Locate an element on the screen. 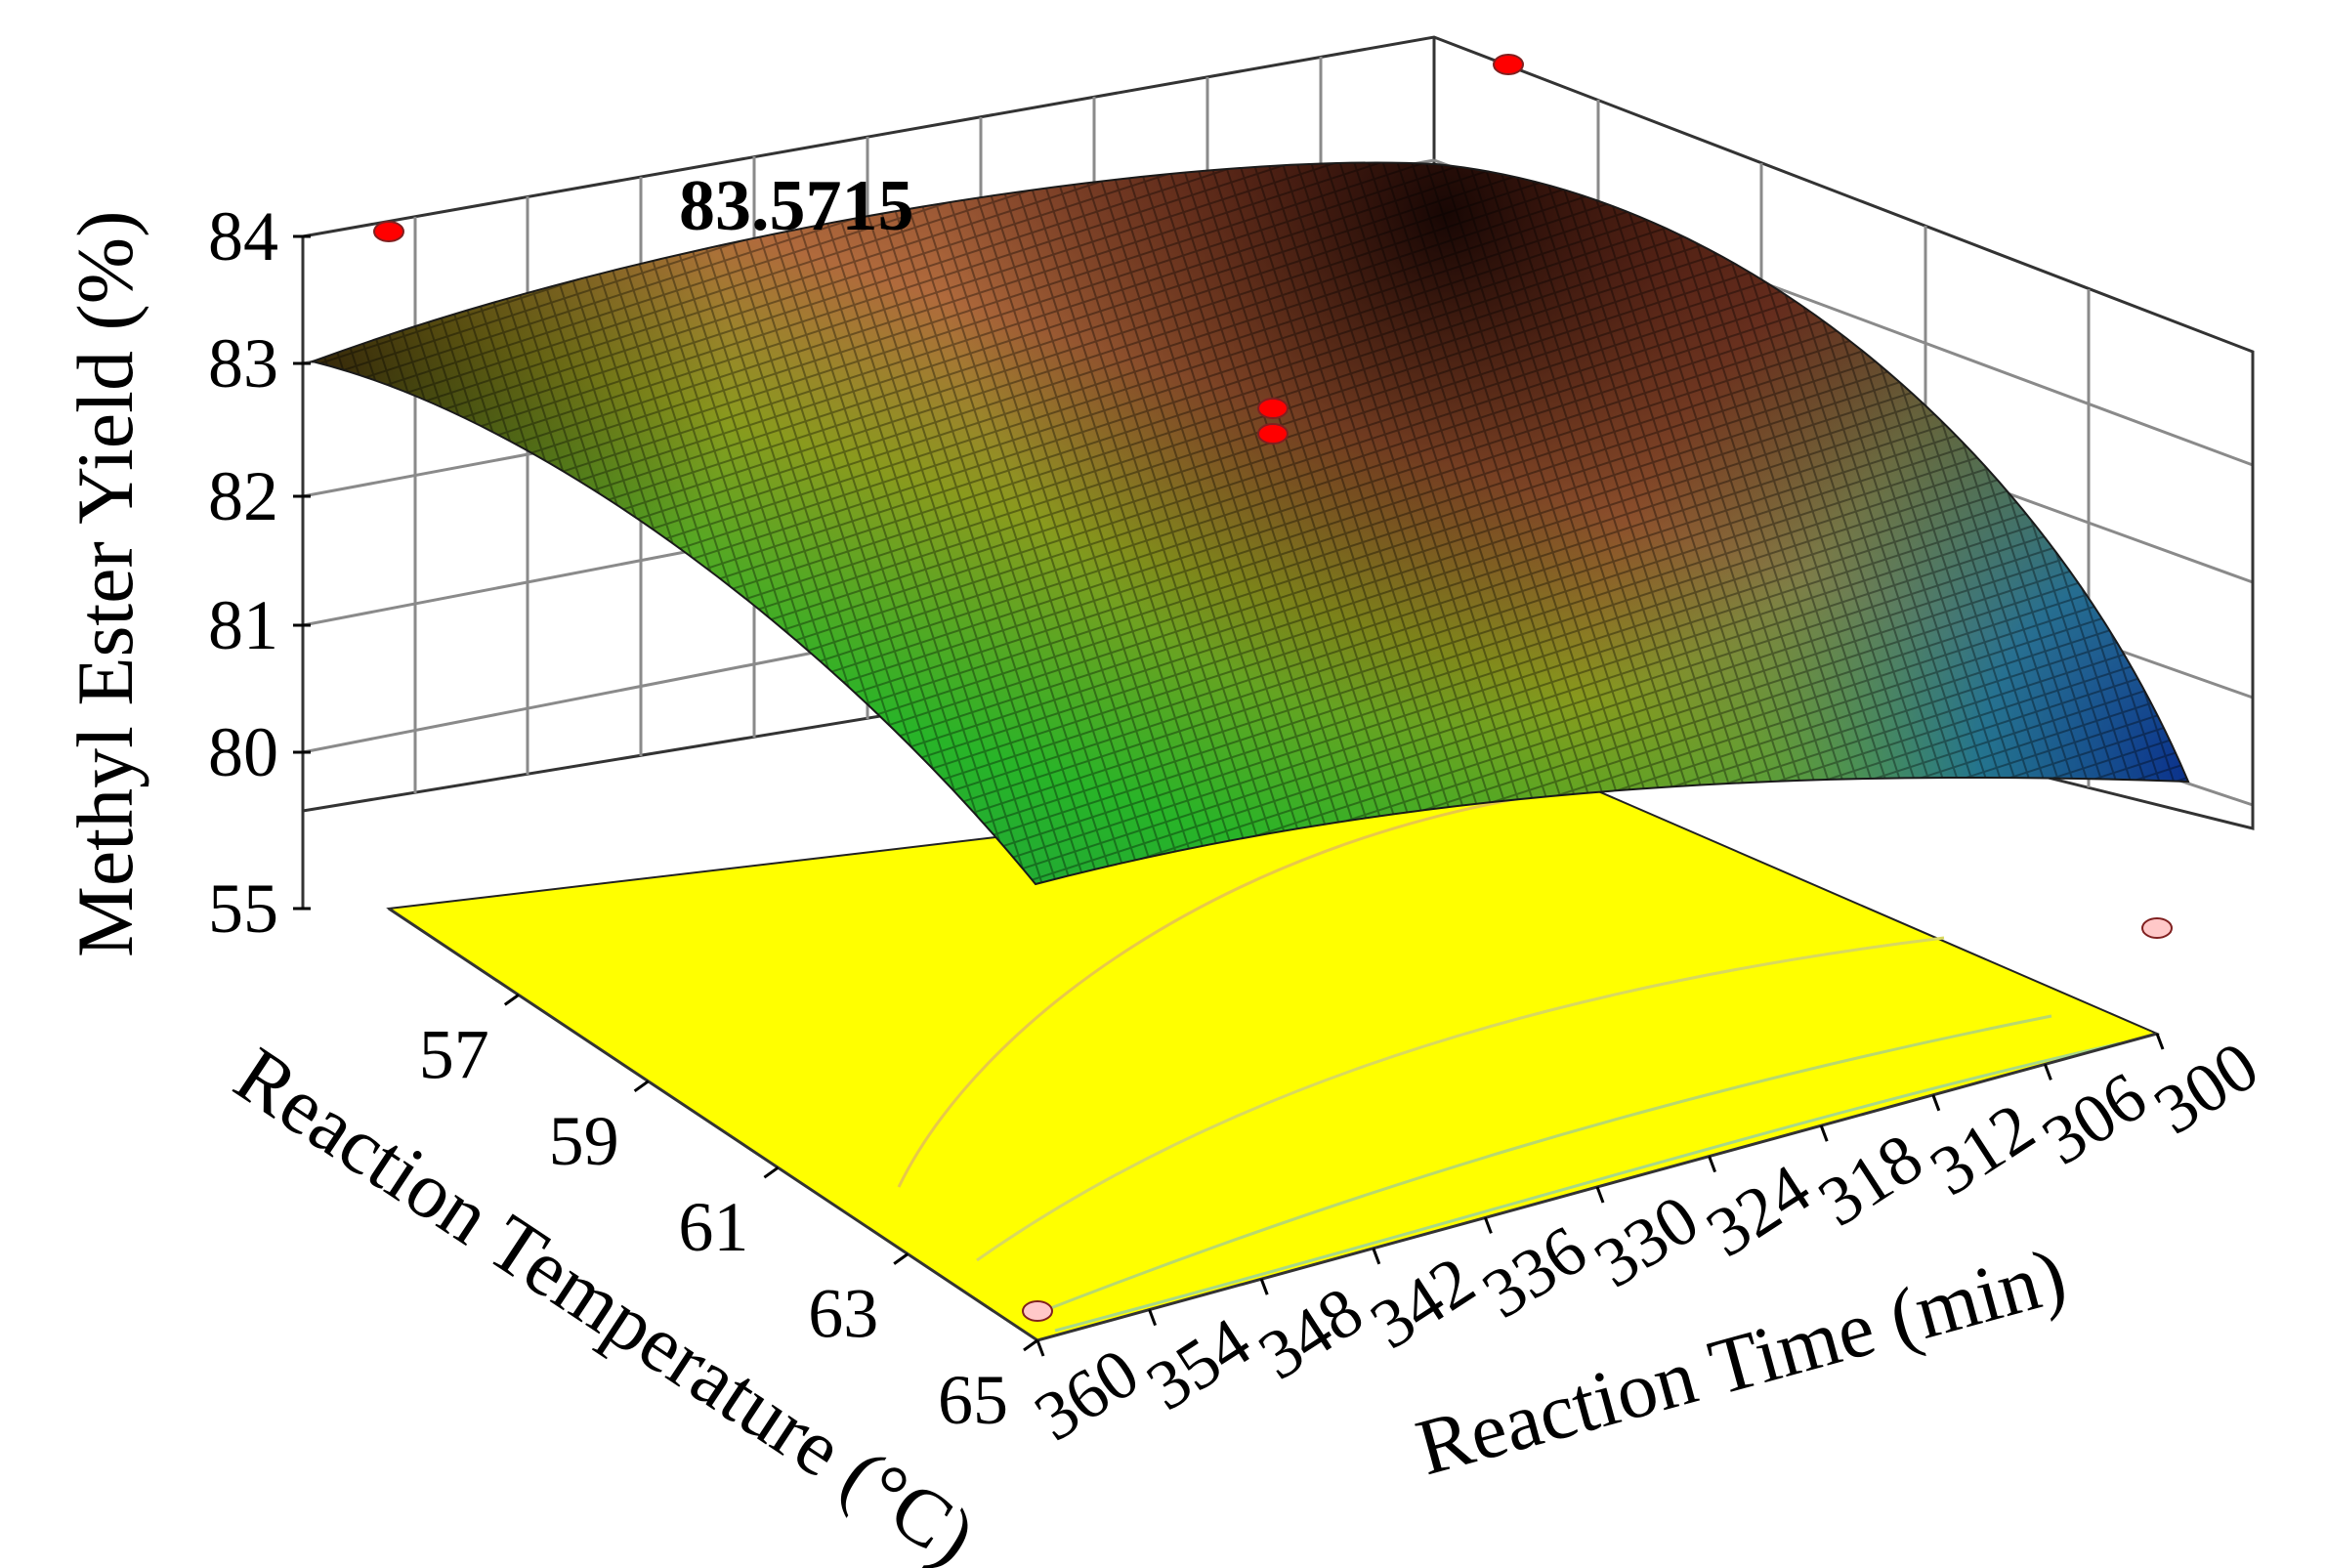 This screenshot has width=2326, height=1568. temperature-tick-label: 61 is located at coordinates (713, 1227).